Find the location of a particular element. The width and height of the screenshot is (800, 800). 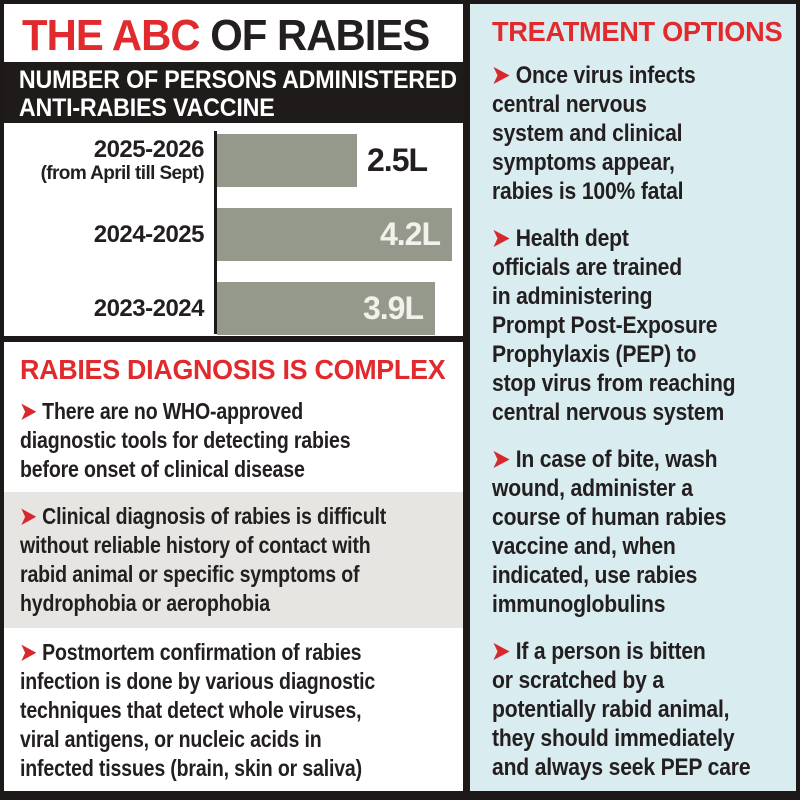

chart-row-2024-2025: 2024-2025 4.2L is located at coordinates (233, 234).